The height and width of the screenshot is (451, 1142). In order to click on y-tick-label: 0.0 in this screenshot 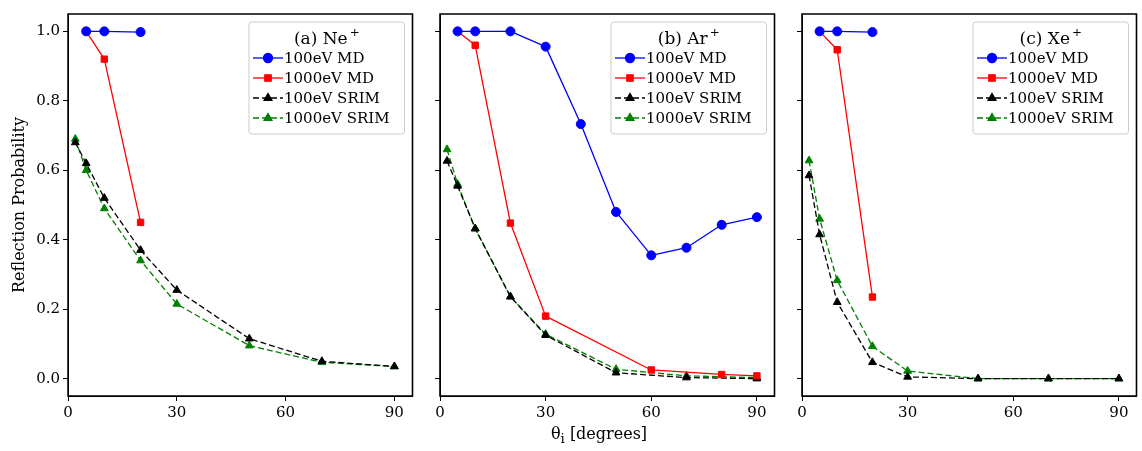, I will do `click(48, 377)`.